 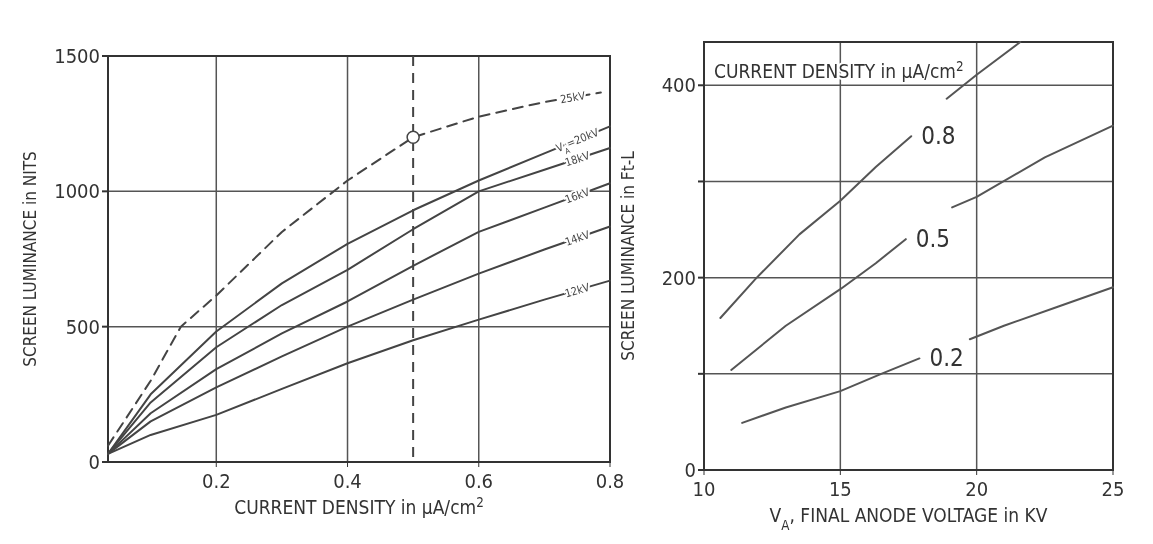 What do you see at coordinates (908, 518) in the screenshot?
I see `x-axis-title: V$_{A}$, FINAL ANODE VOLTAGE in KV` at bounding box center [908, 518].